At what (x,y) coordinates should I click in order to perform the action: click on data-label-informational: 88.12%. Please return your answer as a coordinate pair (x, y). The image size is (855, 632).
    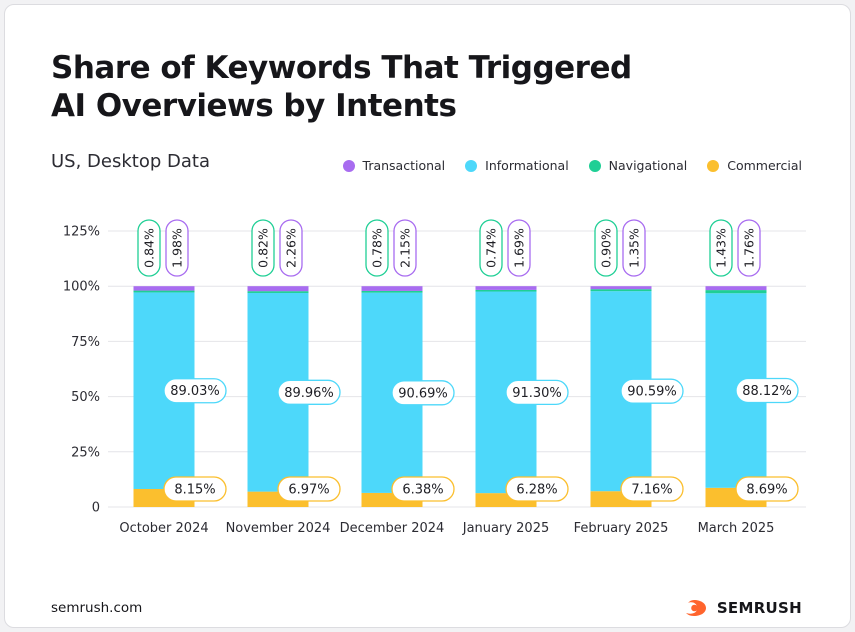
    Looking at the image, I should click on (767, 391).